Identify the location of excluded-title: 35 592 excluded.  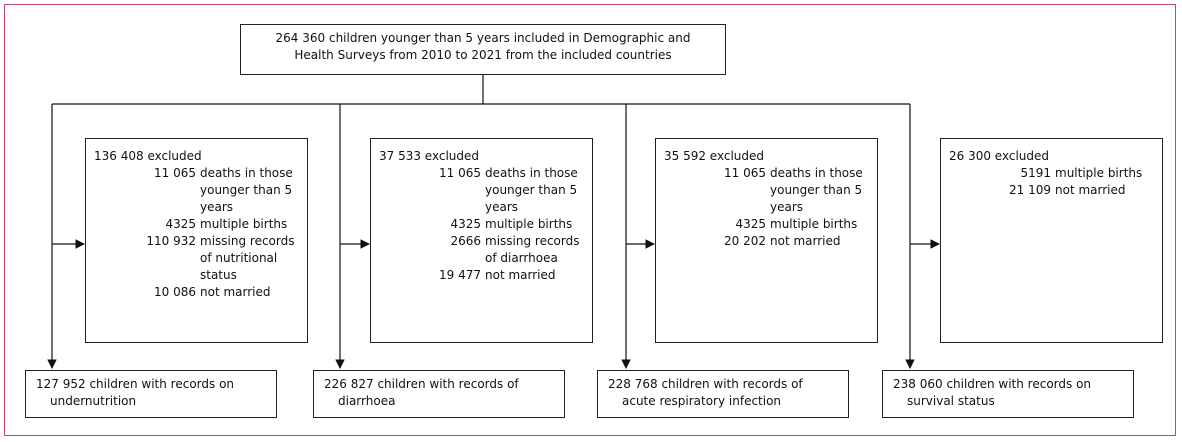
(714, 156).